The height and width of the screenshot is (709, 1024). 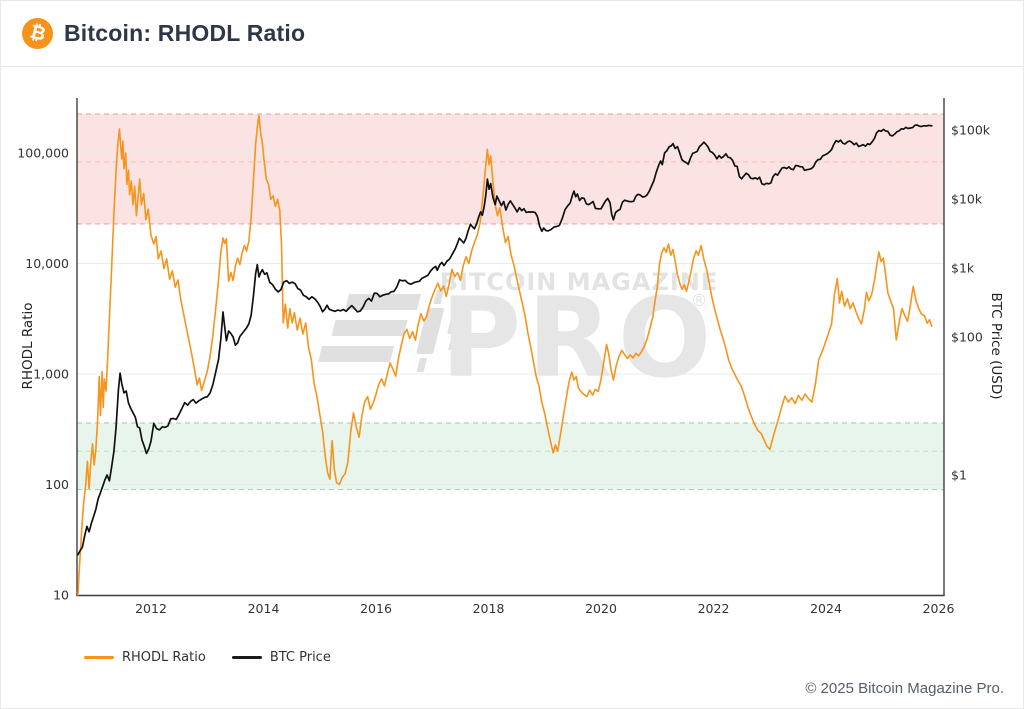 I want to click on legend-label-btc-price: BTC Price, so click(x=300, y=657).